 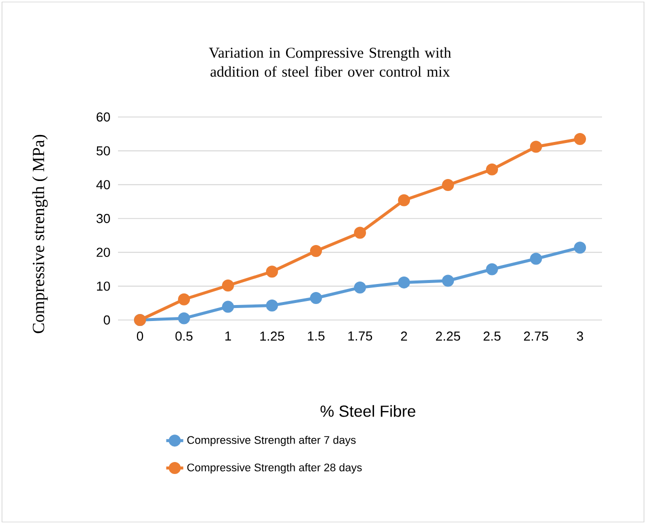 I want to click on y-tick-label: 60, so click(x=103, y=117).